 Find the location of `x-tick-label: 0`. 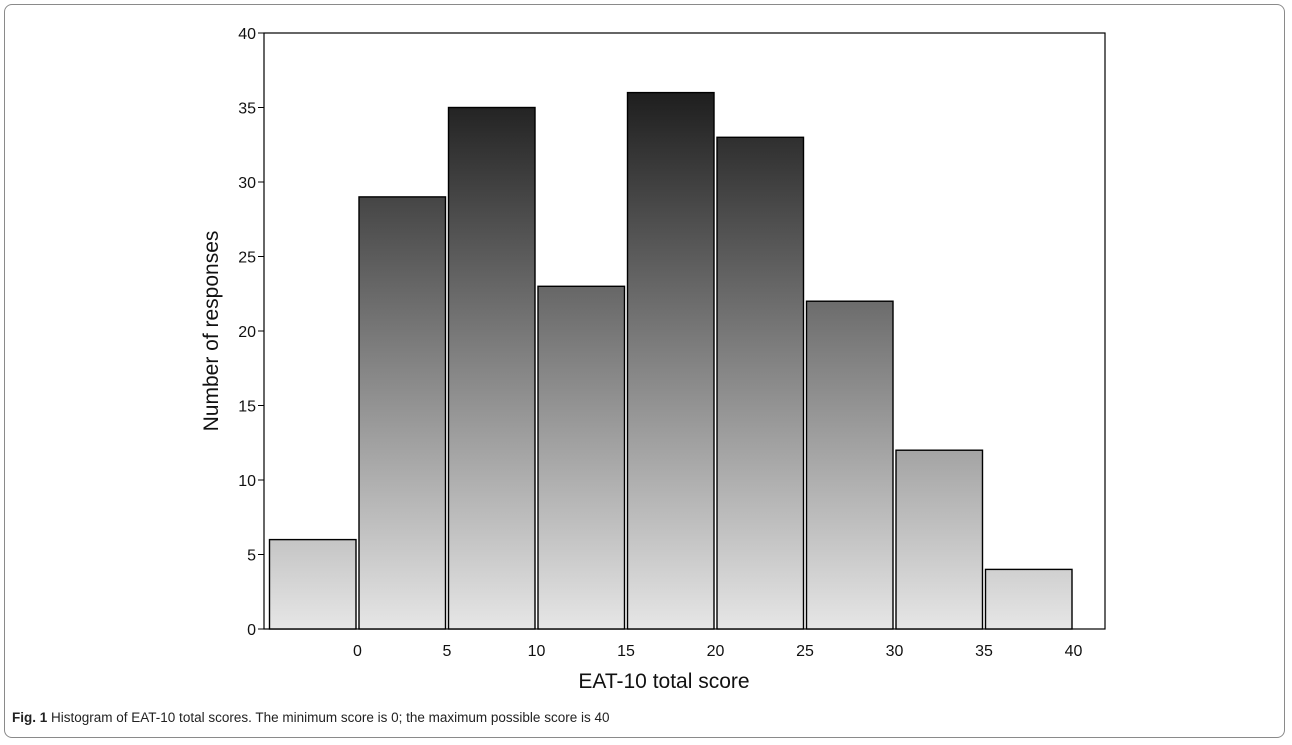

x-tick-label: 0 is located at coordinates (357, 651).